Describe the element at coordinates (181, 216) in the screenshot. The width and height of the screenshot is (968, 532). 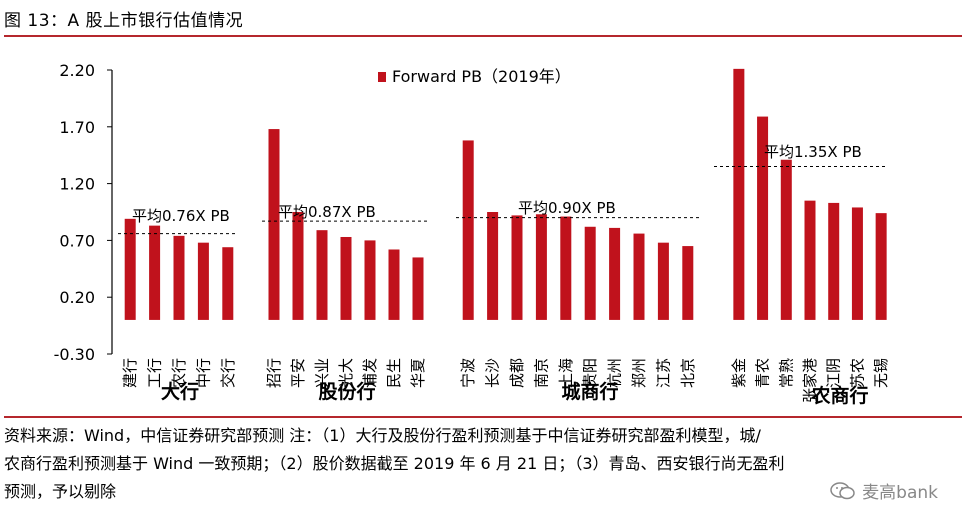
I see `average-label: 平均0.76X PB` at that location.